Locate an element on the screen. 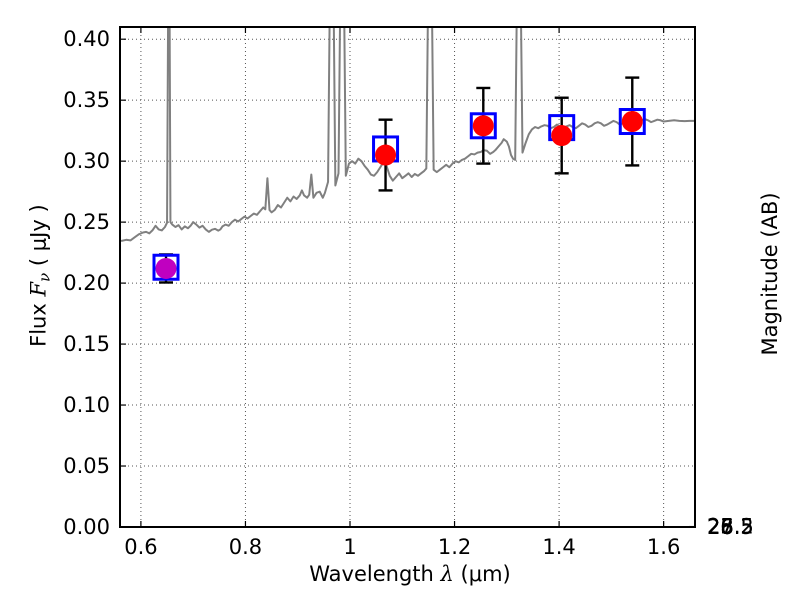 This screenshot has width=800, height=600. x-tick-label: 1 is located at coordinates (349, 547).